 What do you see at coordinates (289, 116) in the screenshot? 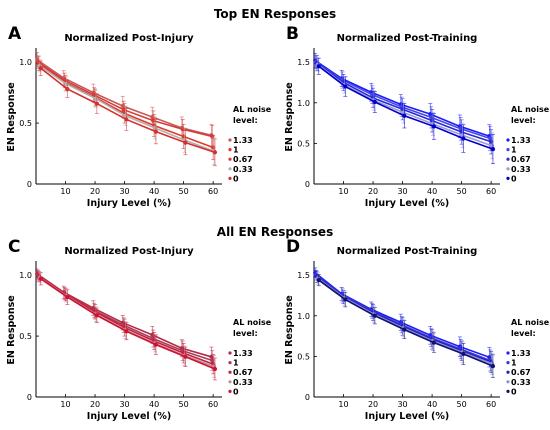
I see `y-axis-label: EN Response` at bounding box center [289, 116].